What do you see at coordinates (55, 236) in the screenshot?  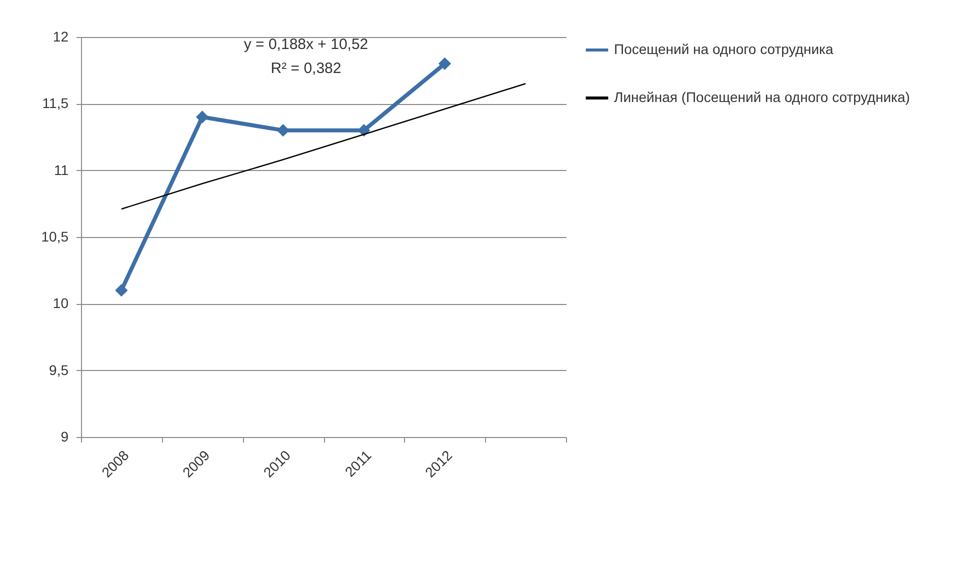 I see `y-tick-label: 10,5` at bounding box center [55, 236].